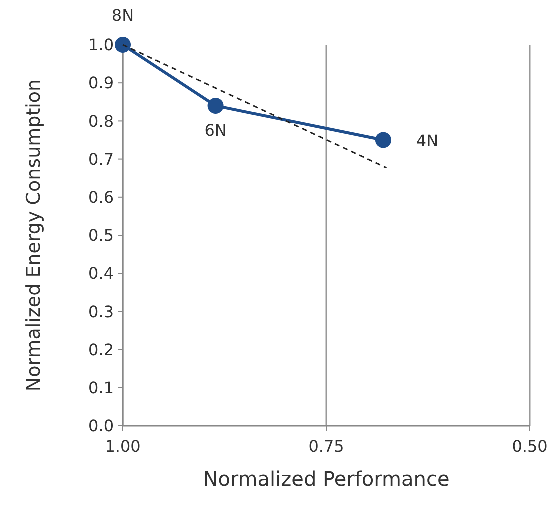  What do you see at coordinates (101, 159) in the screenshot?
I see `y-tick-label: 0.7` at bounding box center [101, 159].